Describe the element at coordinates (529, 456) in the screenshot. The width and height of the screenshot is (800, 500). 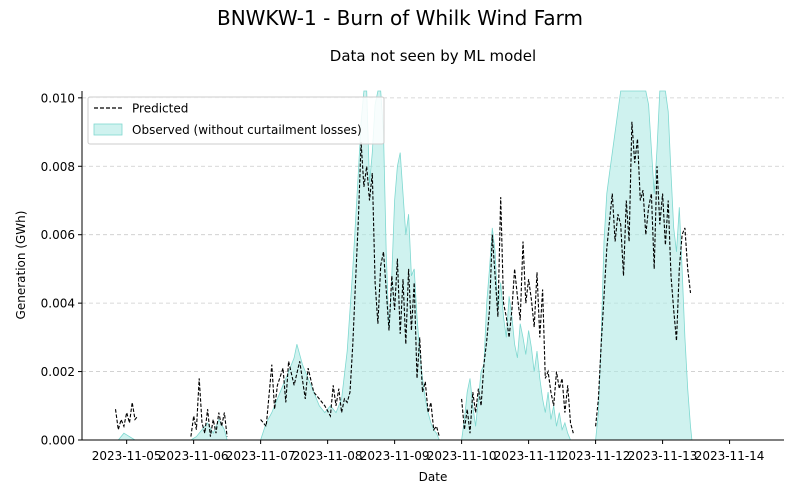
I see `x-tick-label: 2023-11-11` at that location.